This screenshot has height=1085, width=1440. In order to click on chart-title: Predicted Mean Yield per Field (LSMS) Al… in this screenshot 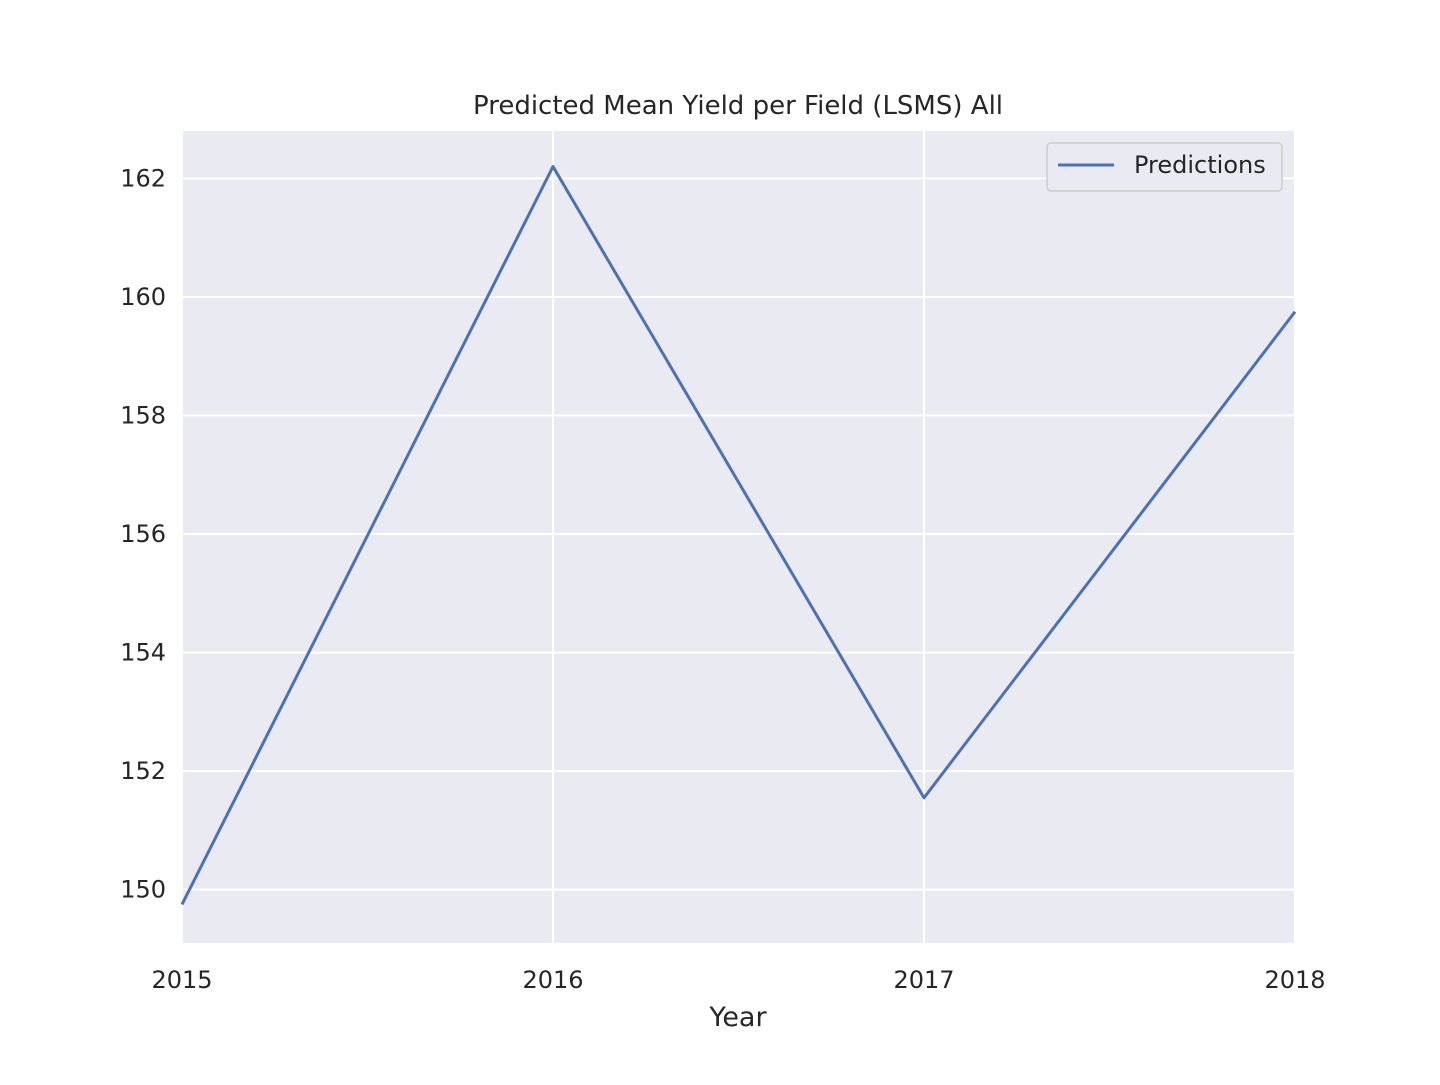, I will do `click(738, 106)`.